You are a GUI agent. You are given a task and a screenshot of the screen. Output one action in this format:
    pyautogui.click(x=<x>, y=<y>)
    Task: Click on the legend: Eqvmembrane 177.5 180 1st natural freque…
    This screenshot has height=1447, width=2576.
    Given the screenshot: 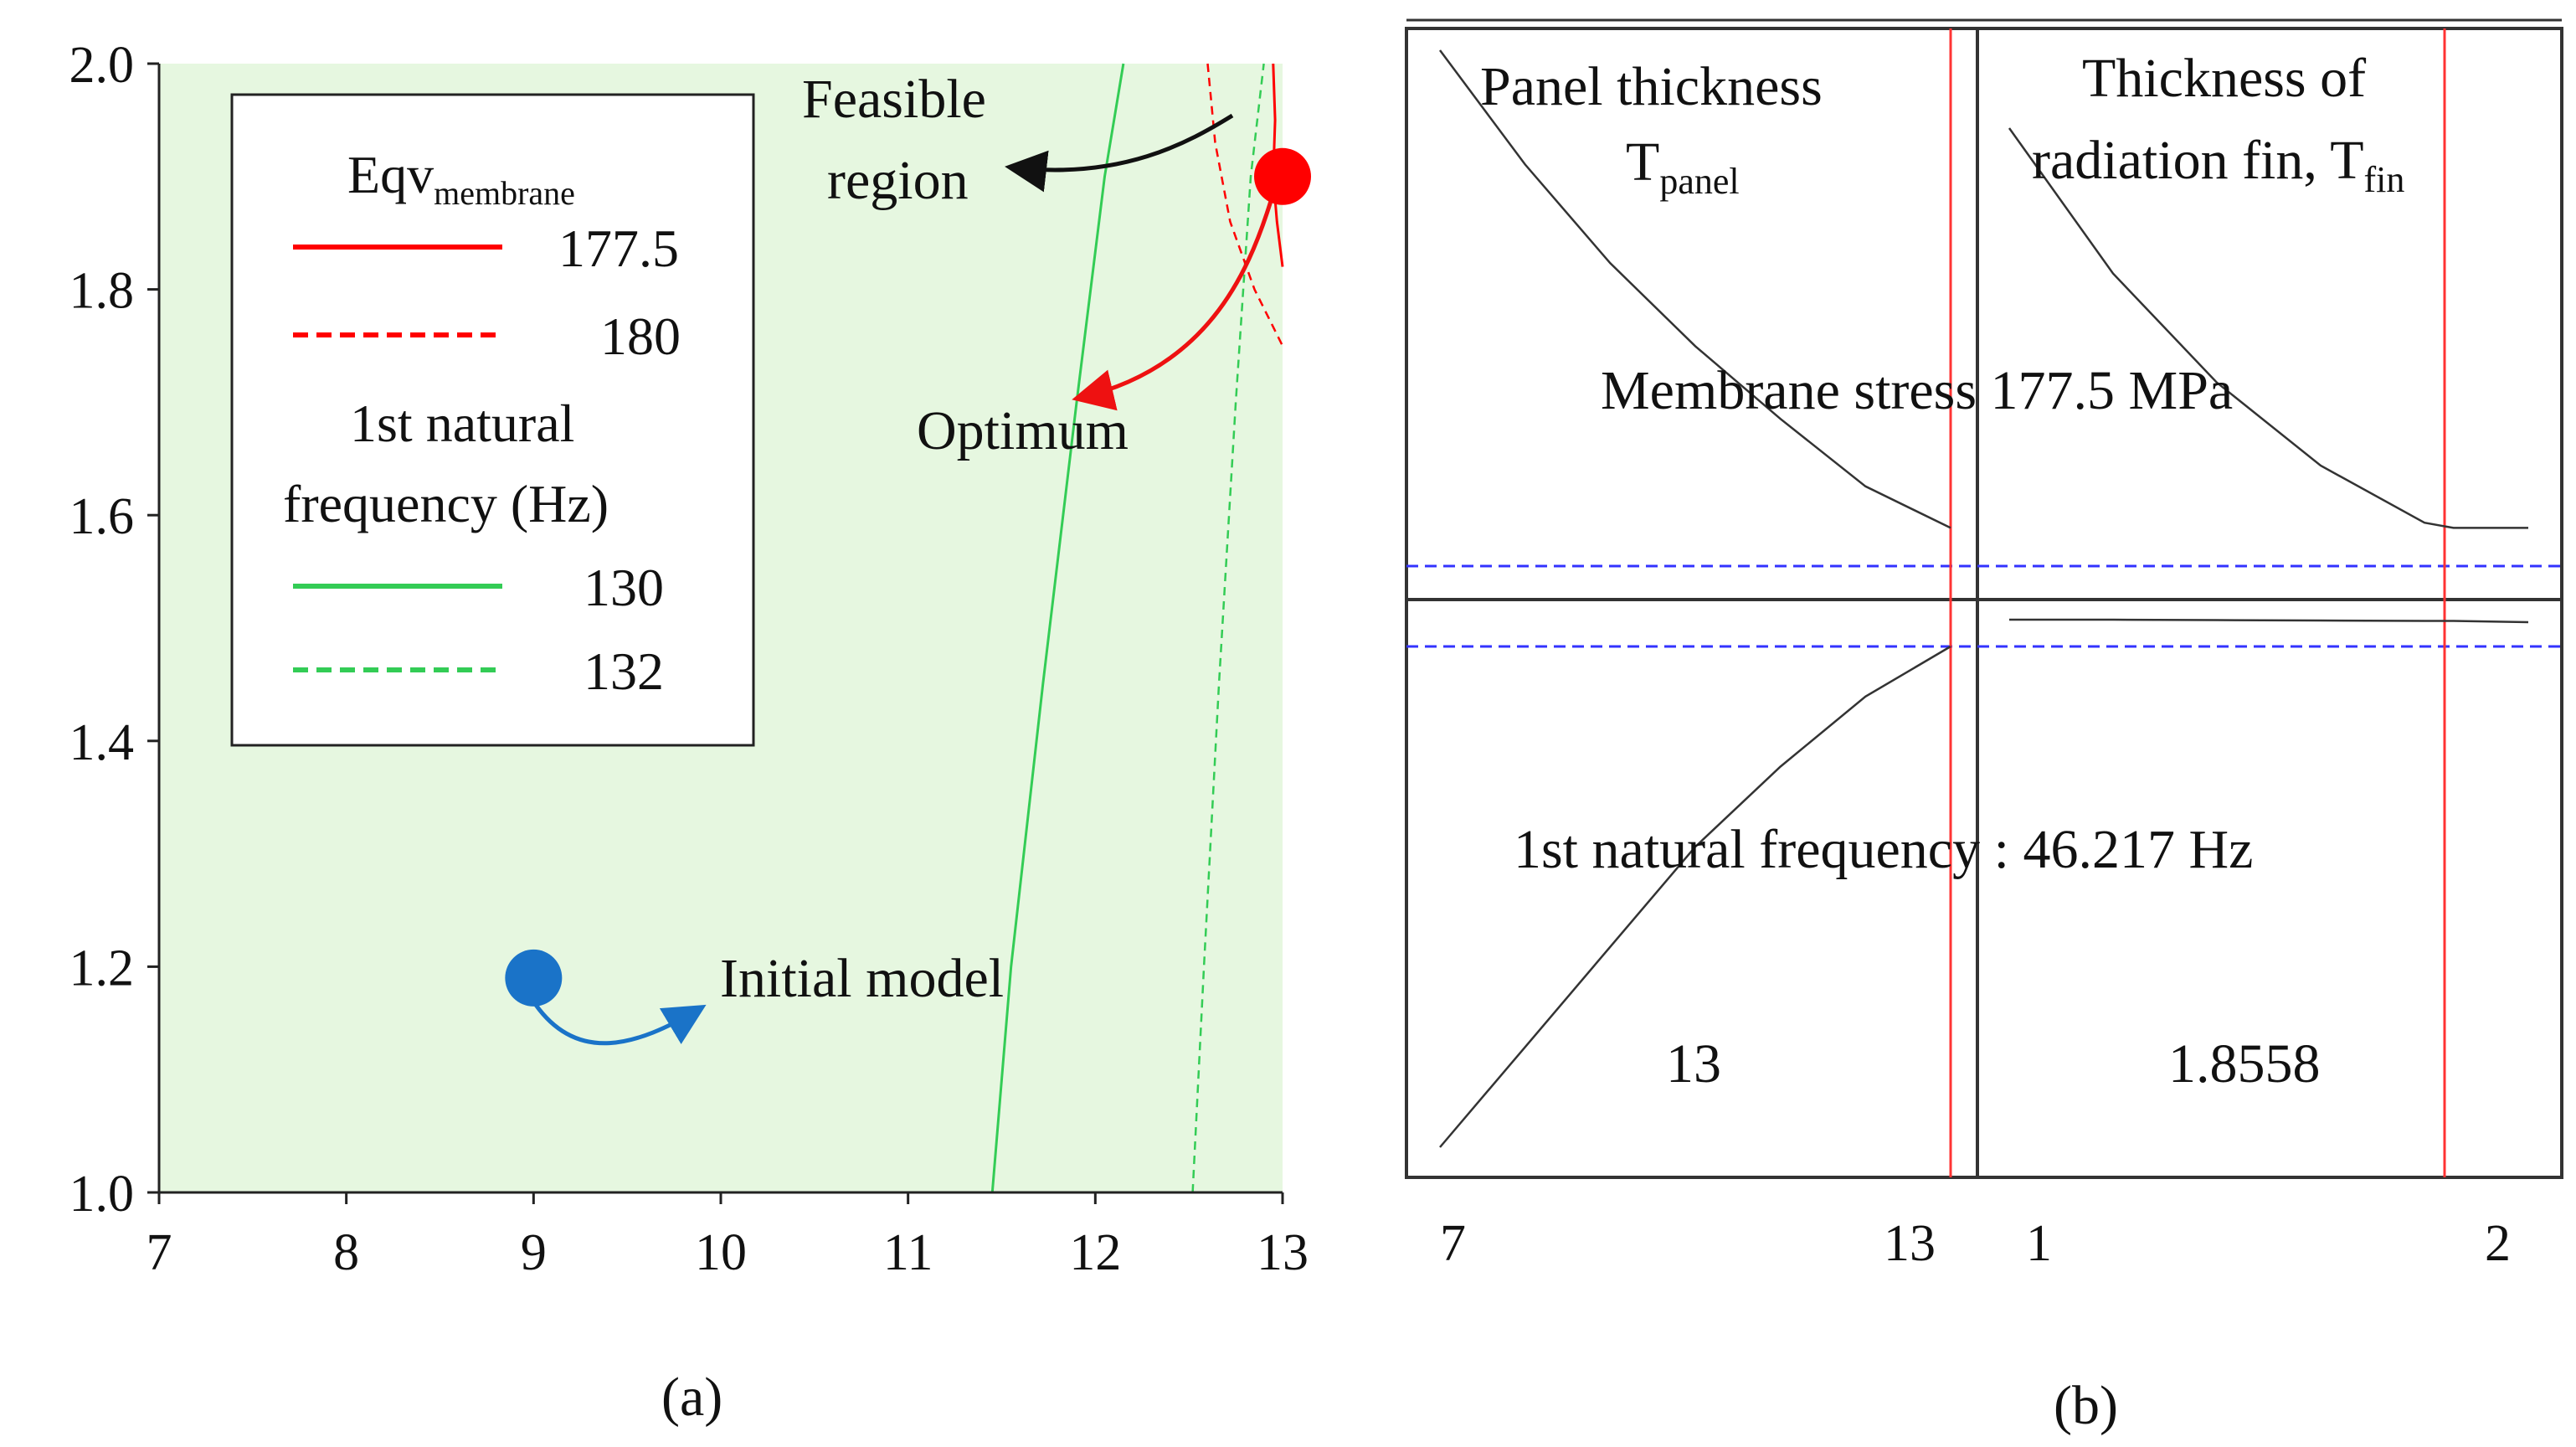 What is the action you would take?
    pyautogui.click(x=492, y=420)
    